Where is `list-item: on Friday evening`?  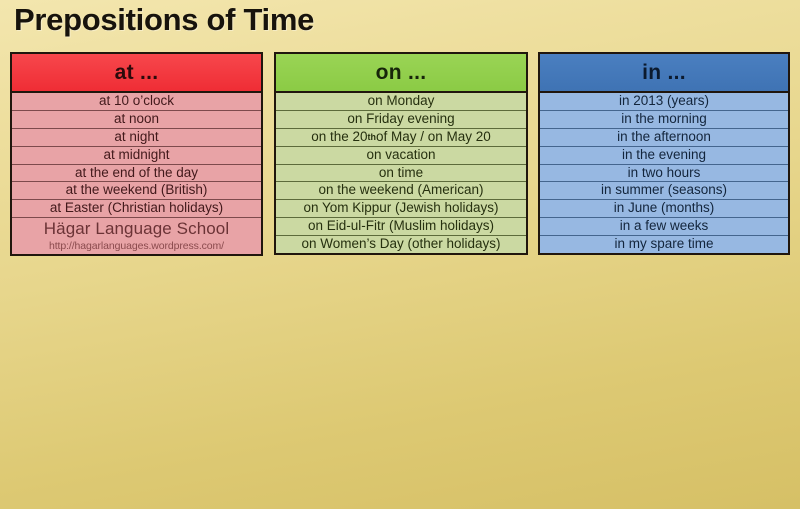 list-item: on Friday evening is located at coordinates (401, 119).